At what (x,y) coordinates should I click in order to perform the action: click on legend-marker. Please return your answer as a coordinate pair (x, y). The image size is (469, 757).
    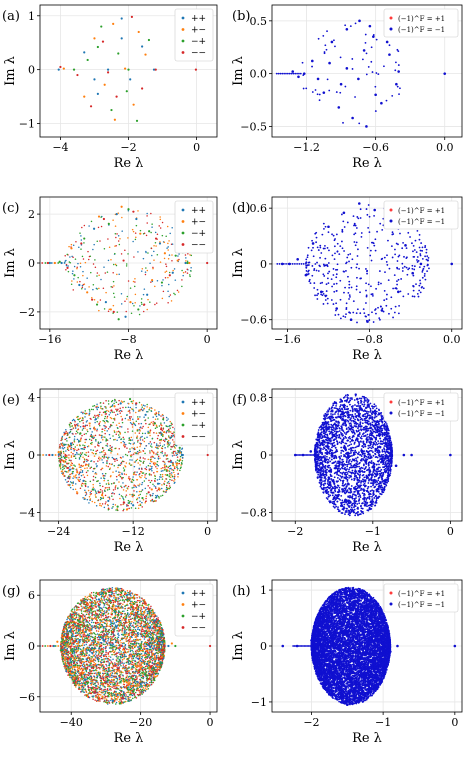
    Looking at the image, I should click on (183, 18).